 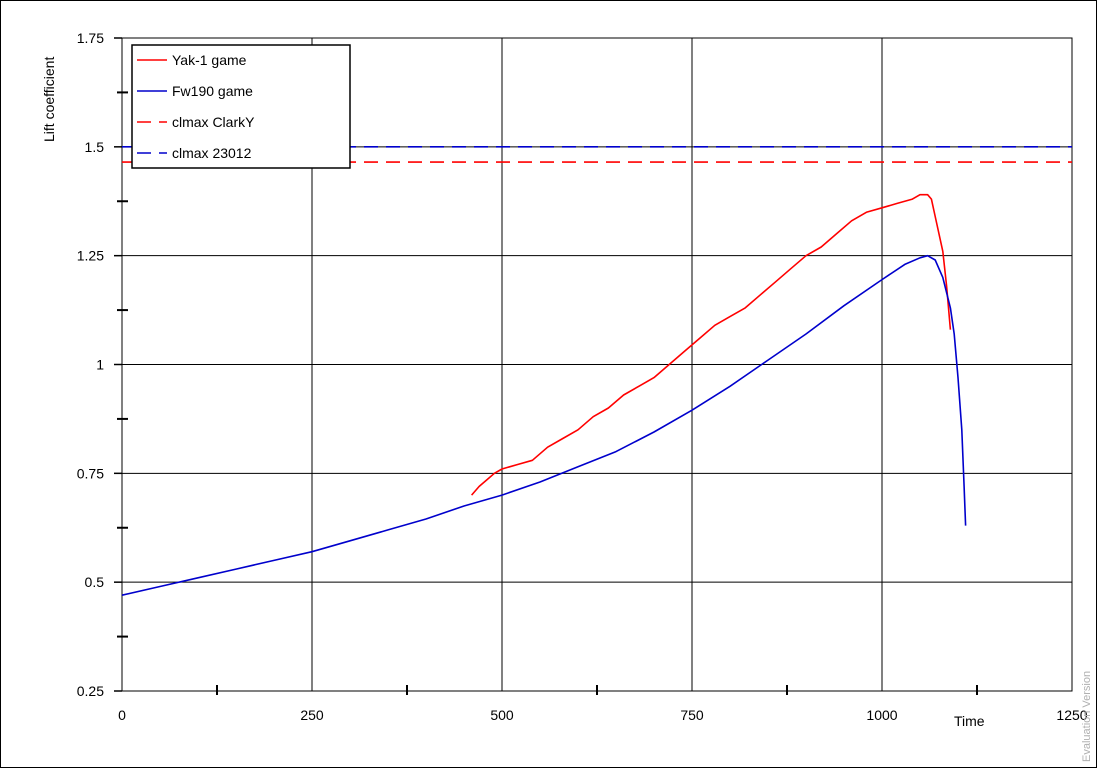 I want to click on y-axis-title: Lift coefficient, so click(x=49, y=99).